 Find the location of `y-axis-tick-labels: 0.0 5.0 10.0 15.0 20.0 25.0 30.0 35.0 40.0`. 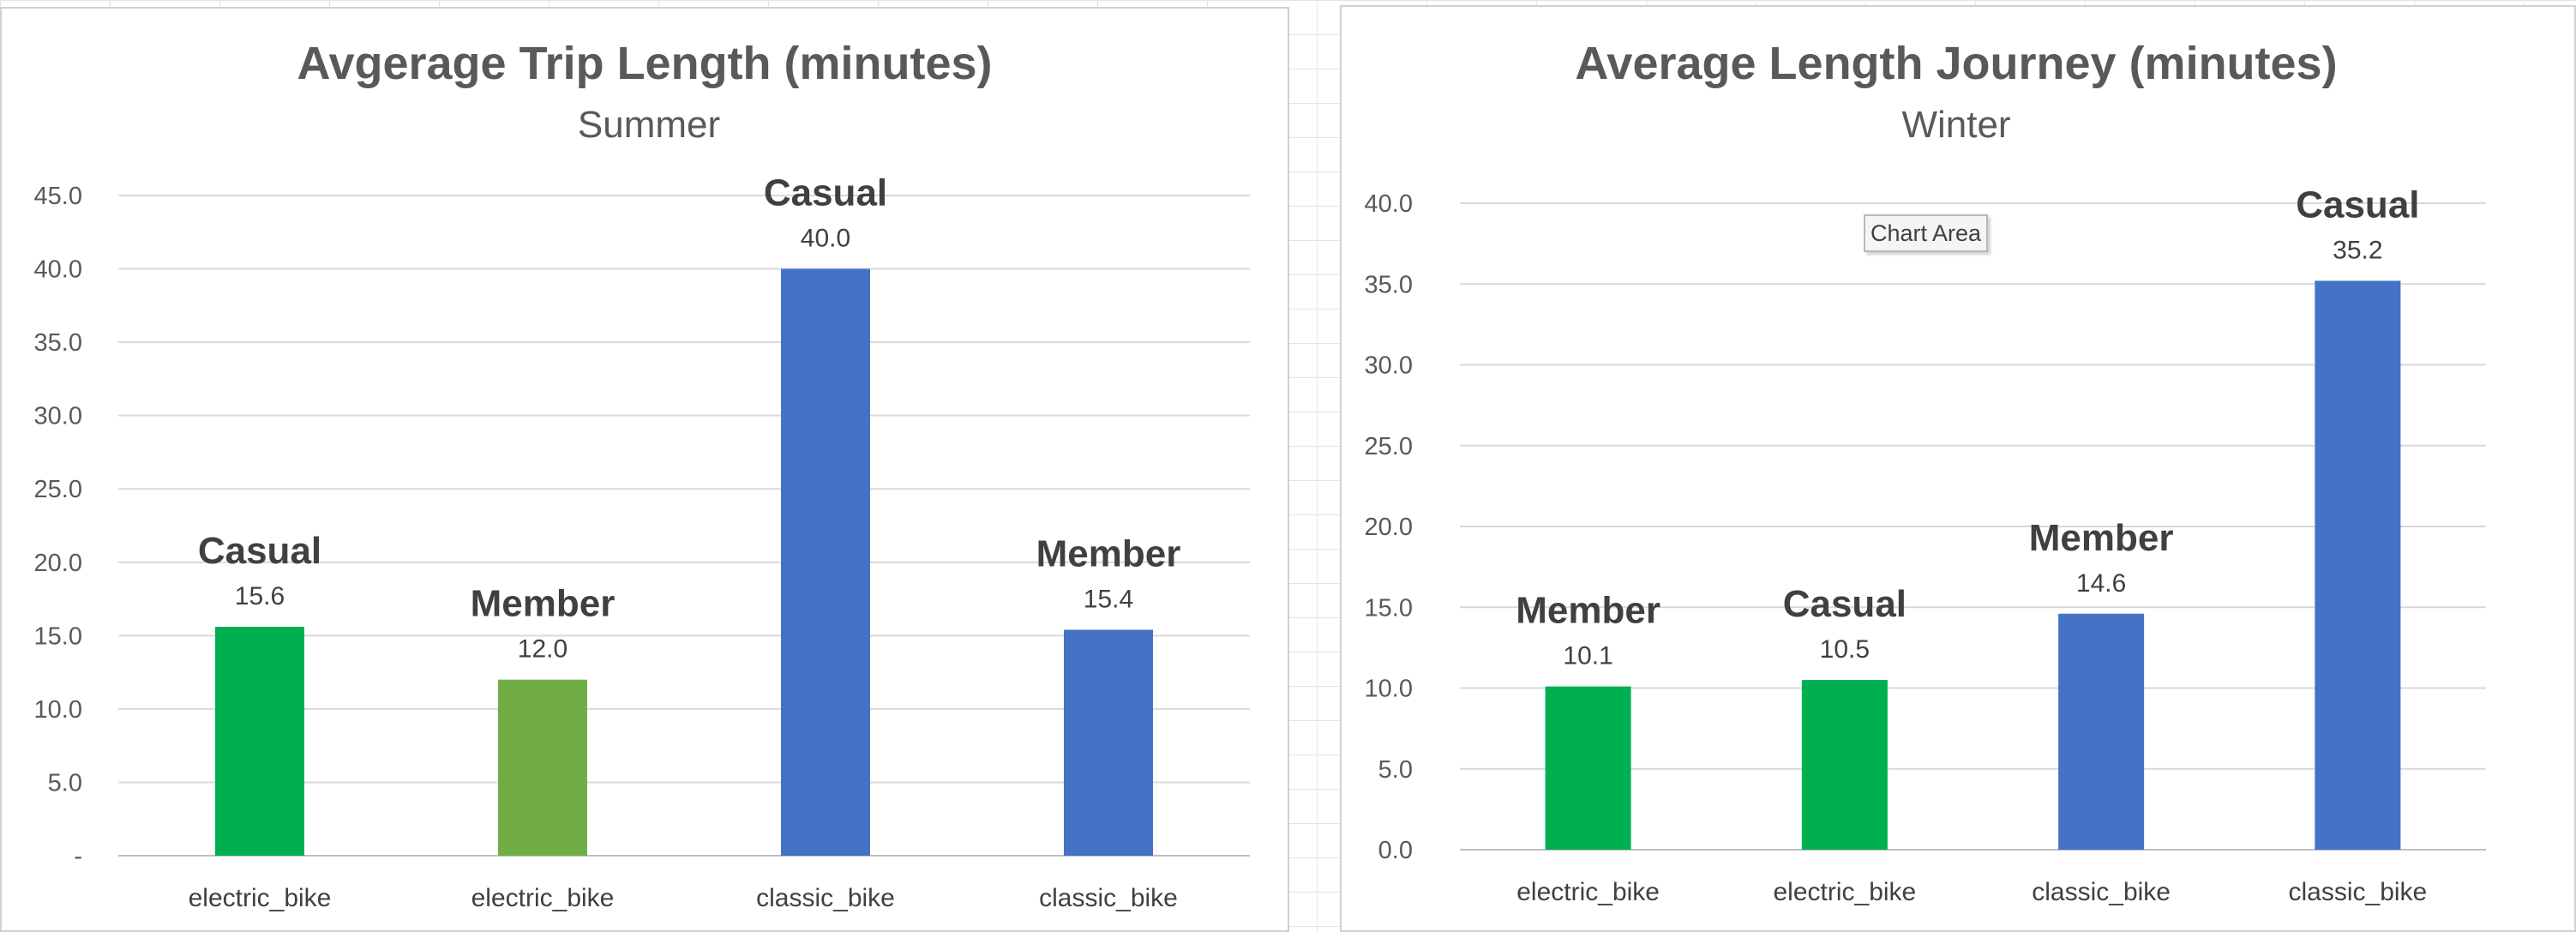

y-axis-tick-labels: 0.0 5.0 10.0 15.0 20.0 25.0 30.0 35.0 40.0 is located at coordinates (1389, 527).